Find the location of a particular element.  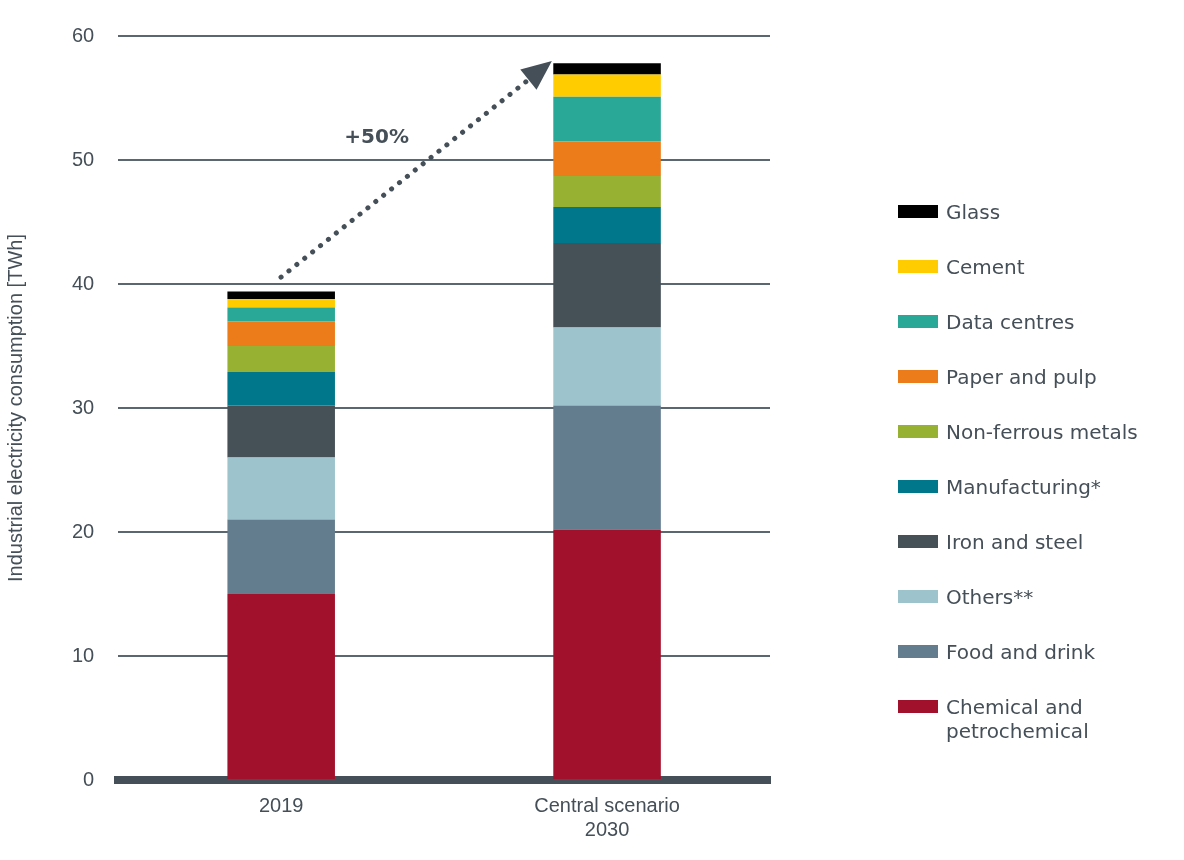

y-tick-label: 60 is located at coordinates (83, 34).